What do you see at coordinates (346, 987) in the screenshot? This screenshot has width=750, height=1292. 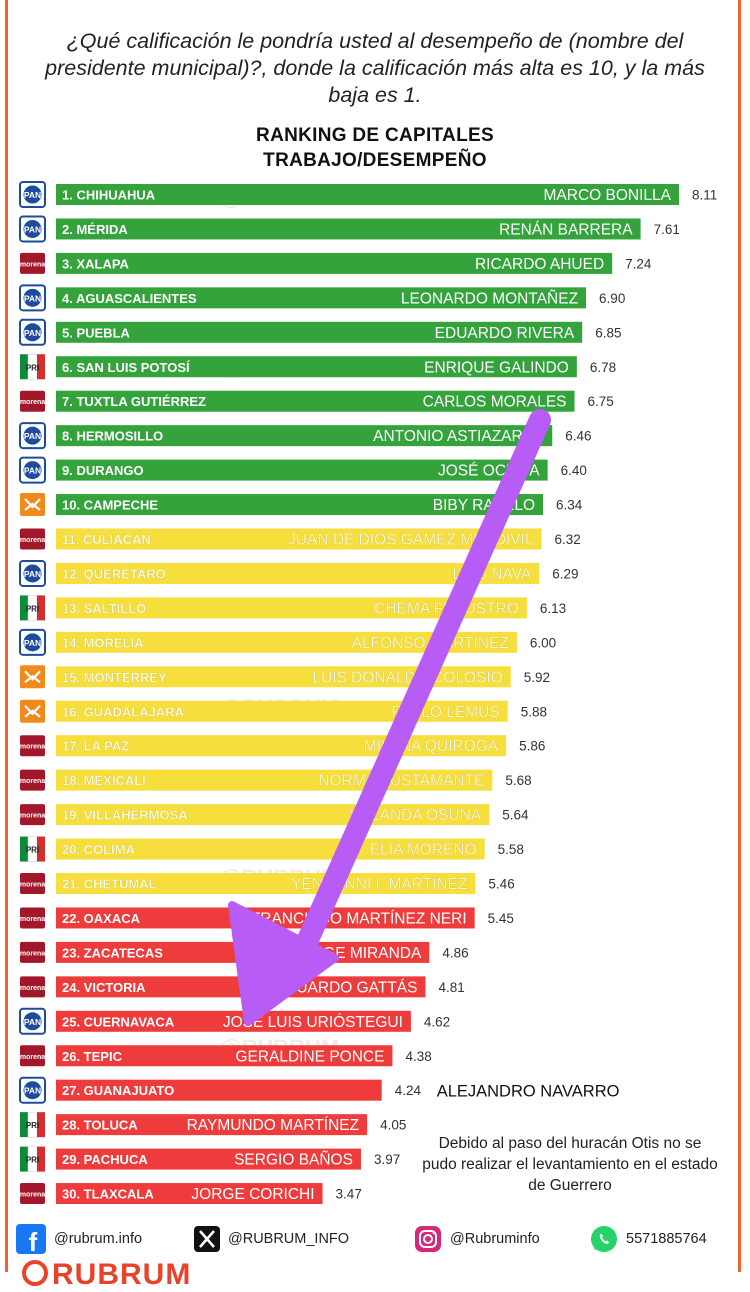 I see `bar-name-label: EDUARDO GATTÁS` at bounding box center [346, 987].